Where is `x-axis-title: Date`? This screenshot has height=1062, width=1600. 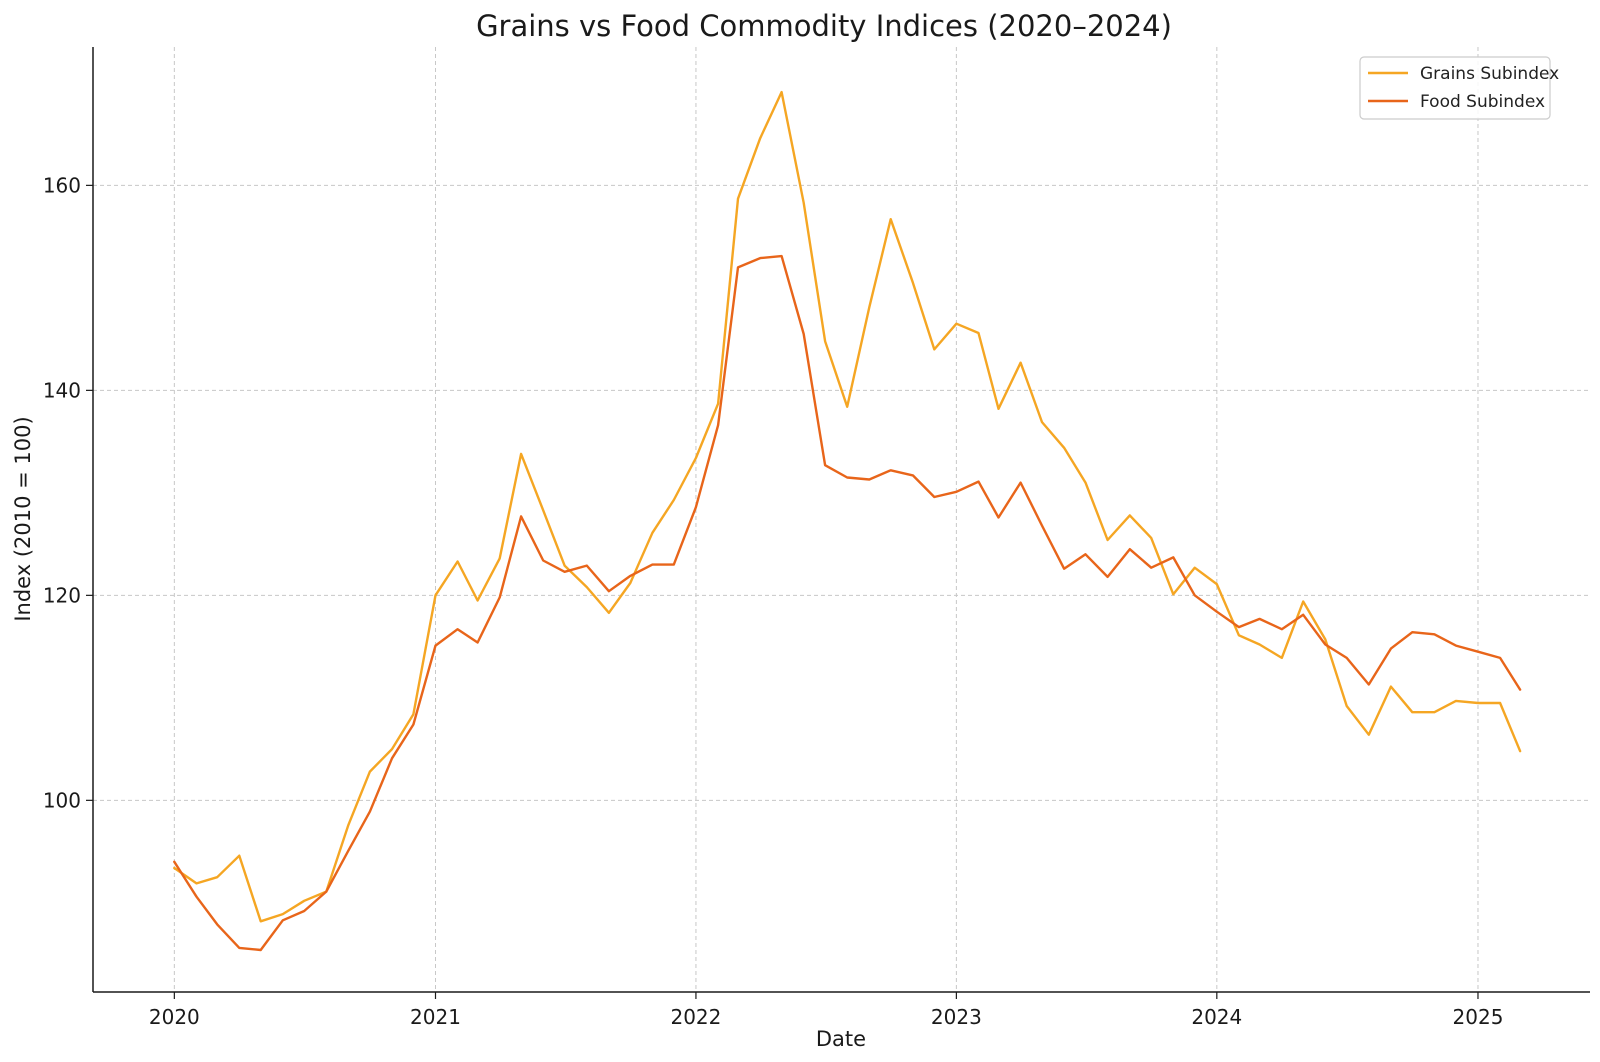
x-axis-title: Date is located at coordinates (841, 1039).